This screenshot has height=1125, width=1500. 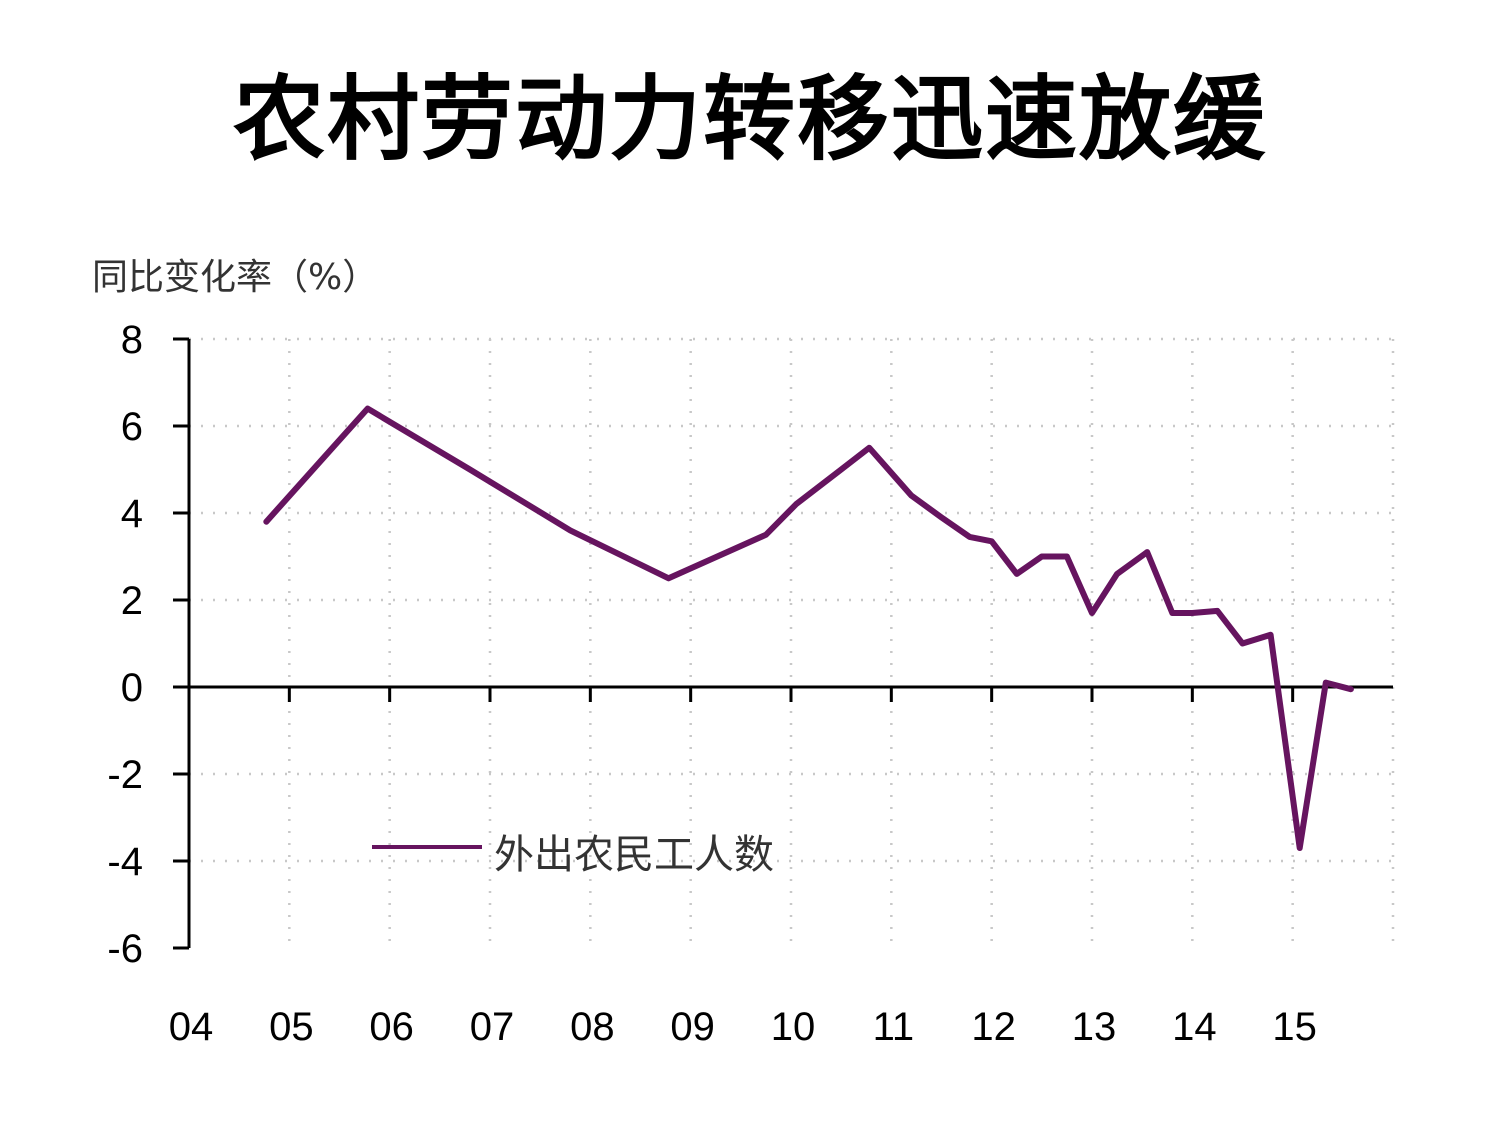 I want to click on x-tick-label: 07, so click(x=492, y=1027).